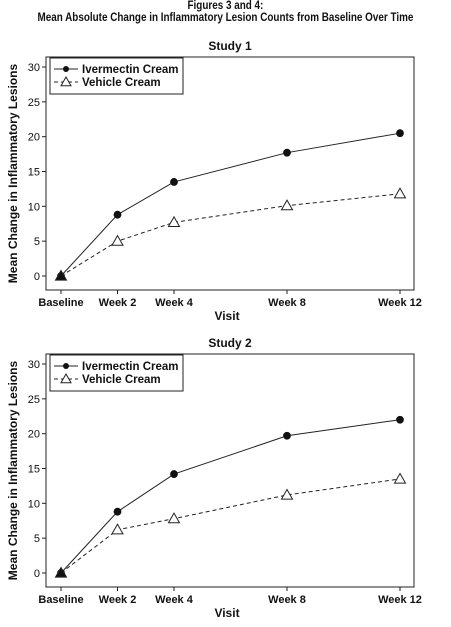 This screenshot has width=451, height=627. I want to click on chart-title: Study 1, so click(230, 46).